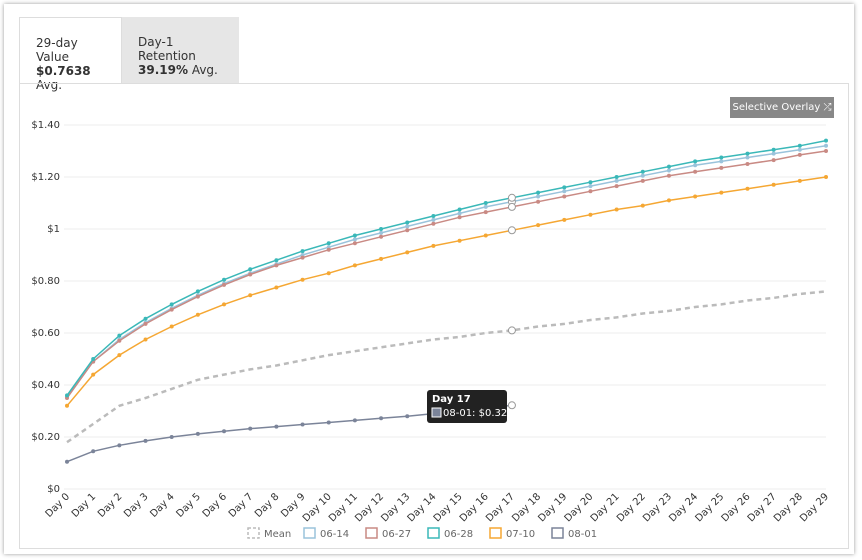 This screenshot has height=560, width=862. I want to click on tab: Day-1 Retention 39.19% Avg., so click(180, 50).